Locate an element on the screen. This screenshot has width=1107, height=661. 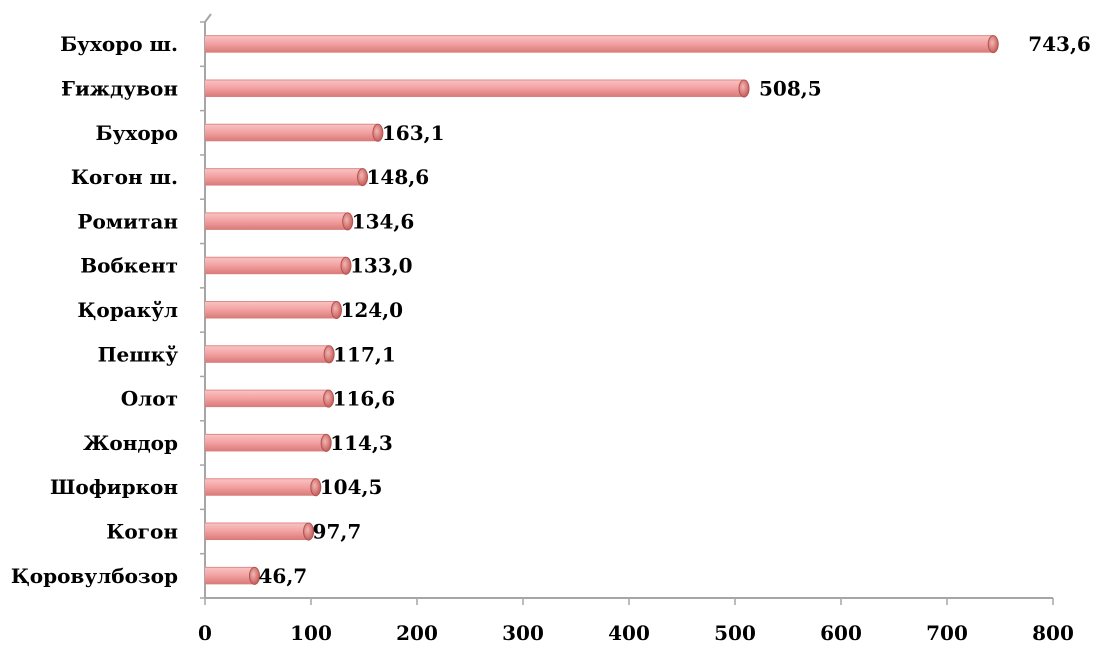
category-label: Пешкў is located at coordinates (138, 354).